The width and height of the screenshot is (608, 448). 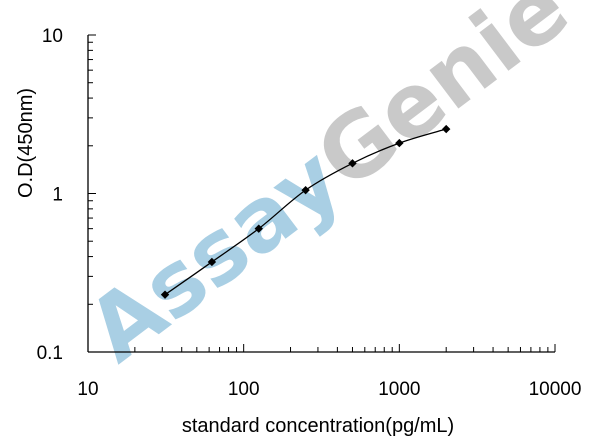 What do you see at coordinates (52, 36) in the screenshot?
I see `y-tick-label: 10` at bounding box center [52, 36].